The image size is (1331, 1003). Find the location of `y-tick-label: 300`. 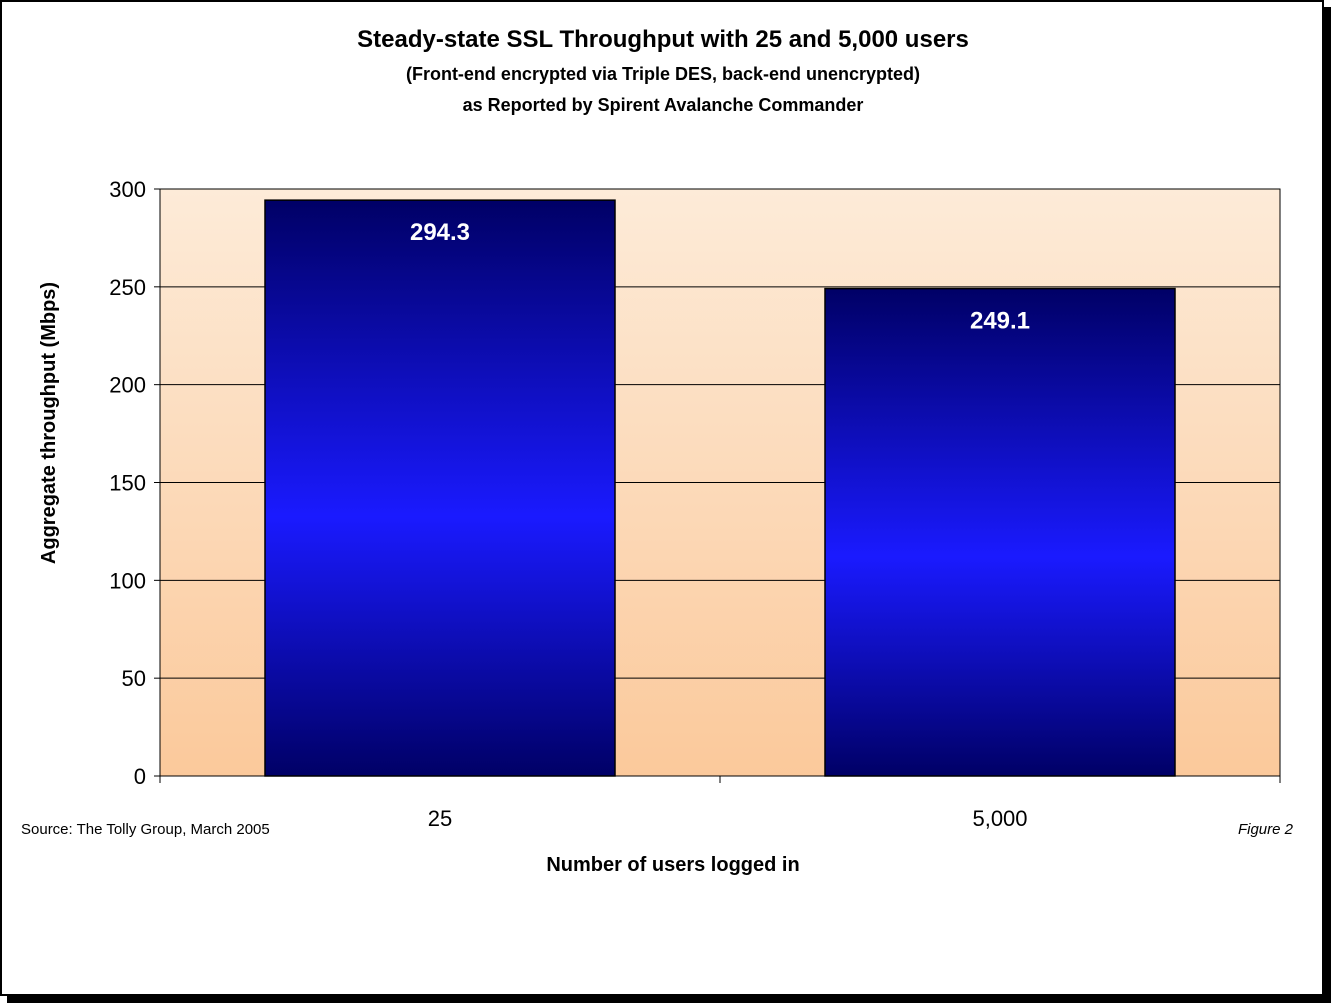

y-tick-label: 300 is located at coordinates (127, 189).